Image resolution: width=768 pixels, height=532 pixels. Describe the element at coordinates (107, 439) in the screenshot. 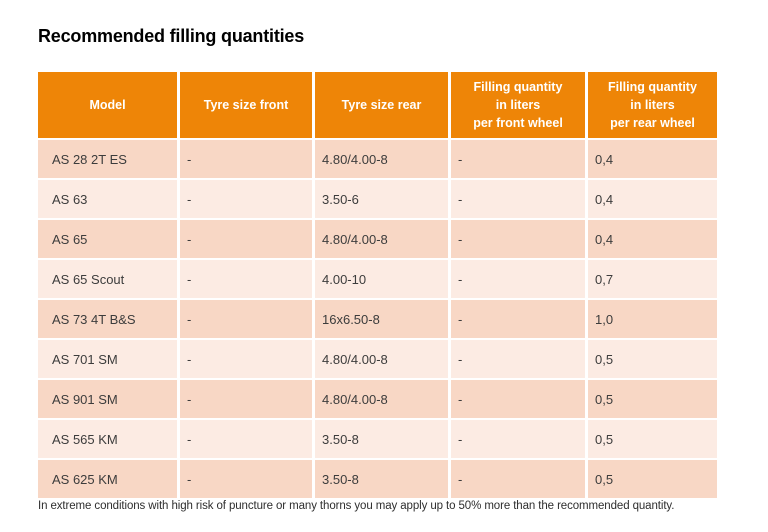

I see `table-cell: AS 565 KM` at that location.